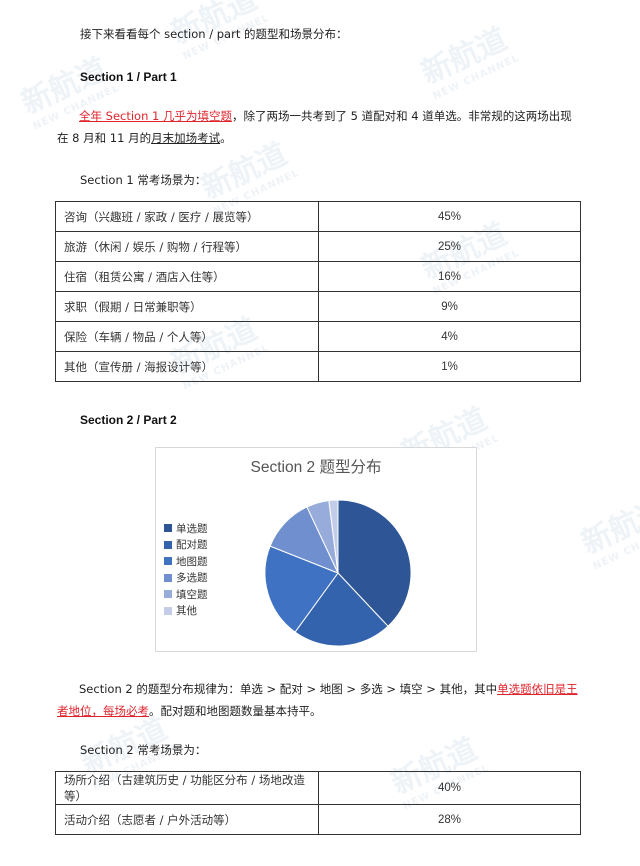  What do you see at coordinates (449, 306) in the screenshot?
I see `scene-pct: 9%` at bounding box center [449, 306].